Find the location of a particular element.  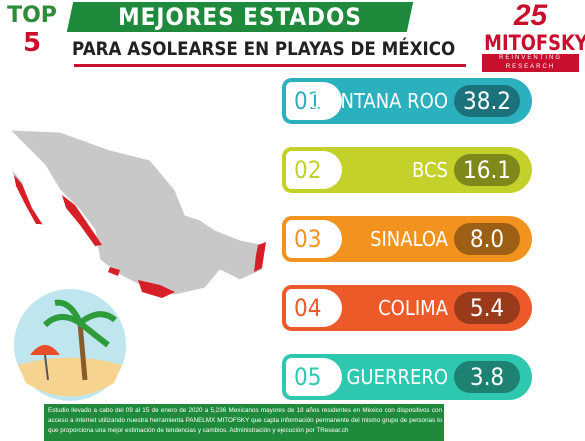

state-value: 5.4 is located at coordinates (487, 308).